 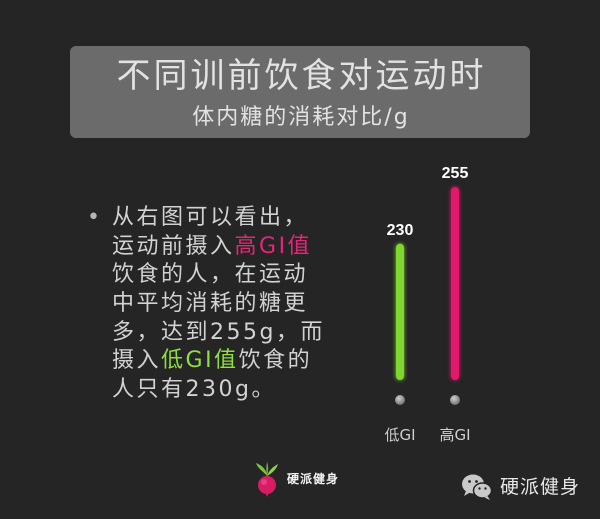 What do you see at coordinates (267, 495) in the screenshot?
I see `radish-tail` at bounding box center [267, 495].